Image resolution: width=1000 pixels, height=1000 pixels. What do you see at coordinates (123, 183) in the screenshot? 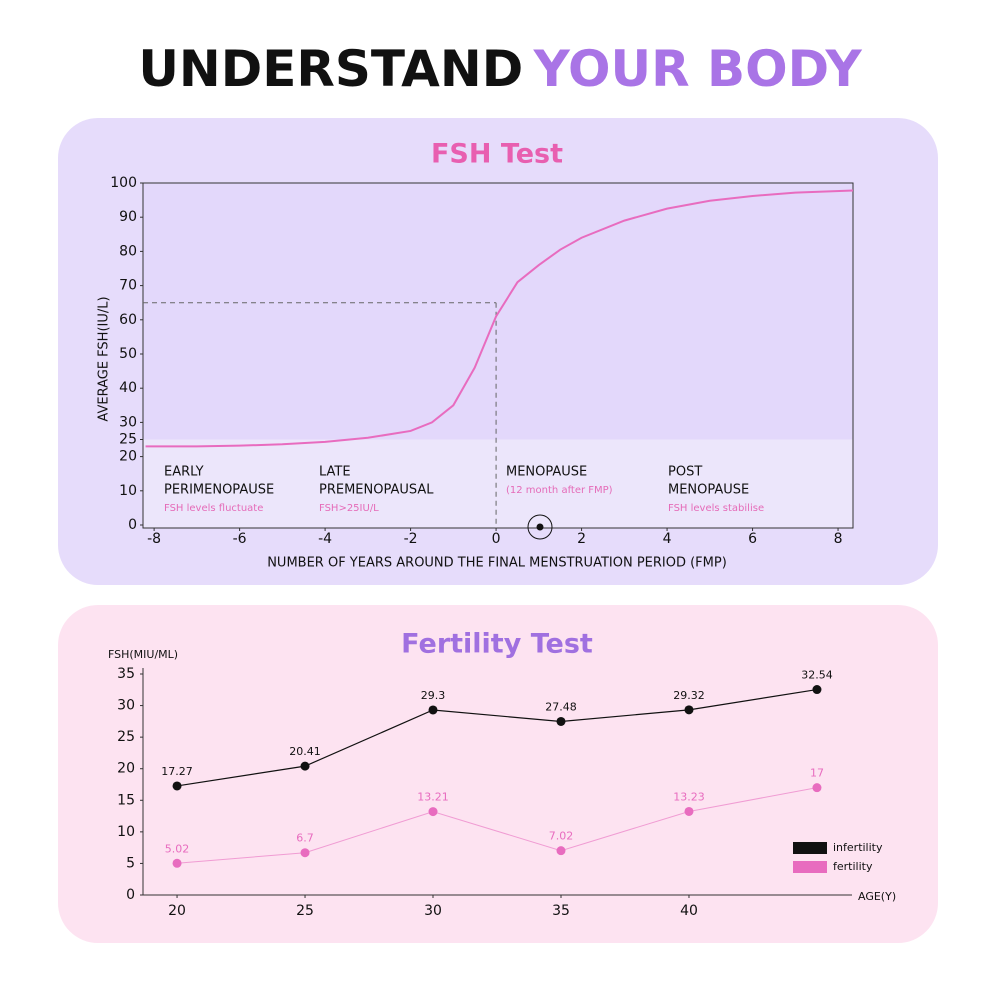
I see `y-tick-label: 100` at bounding box center [123, 183].